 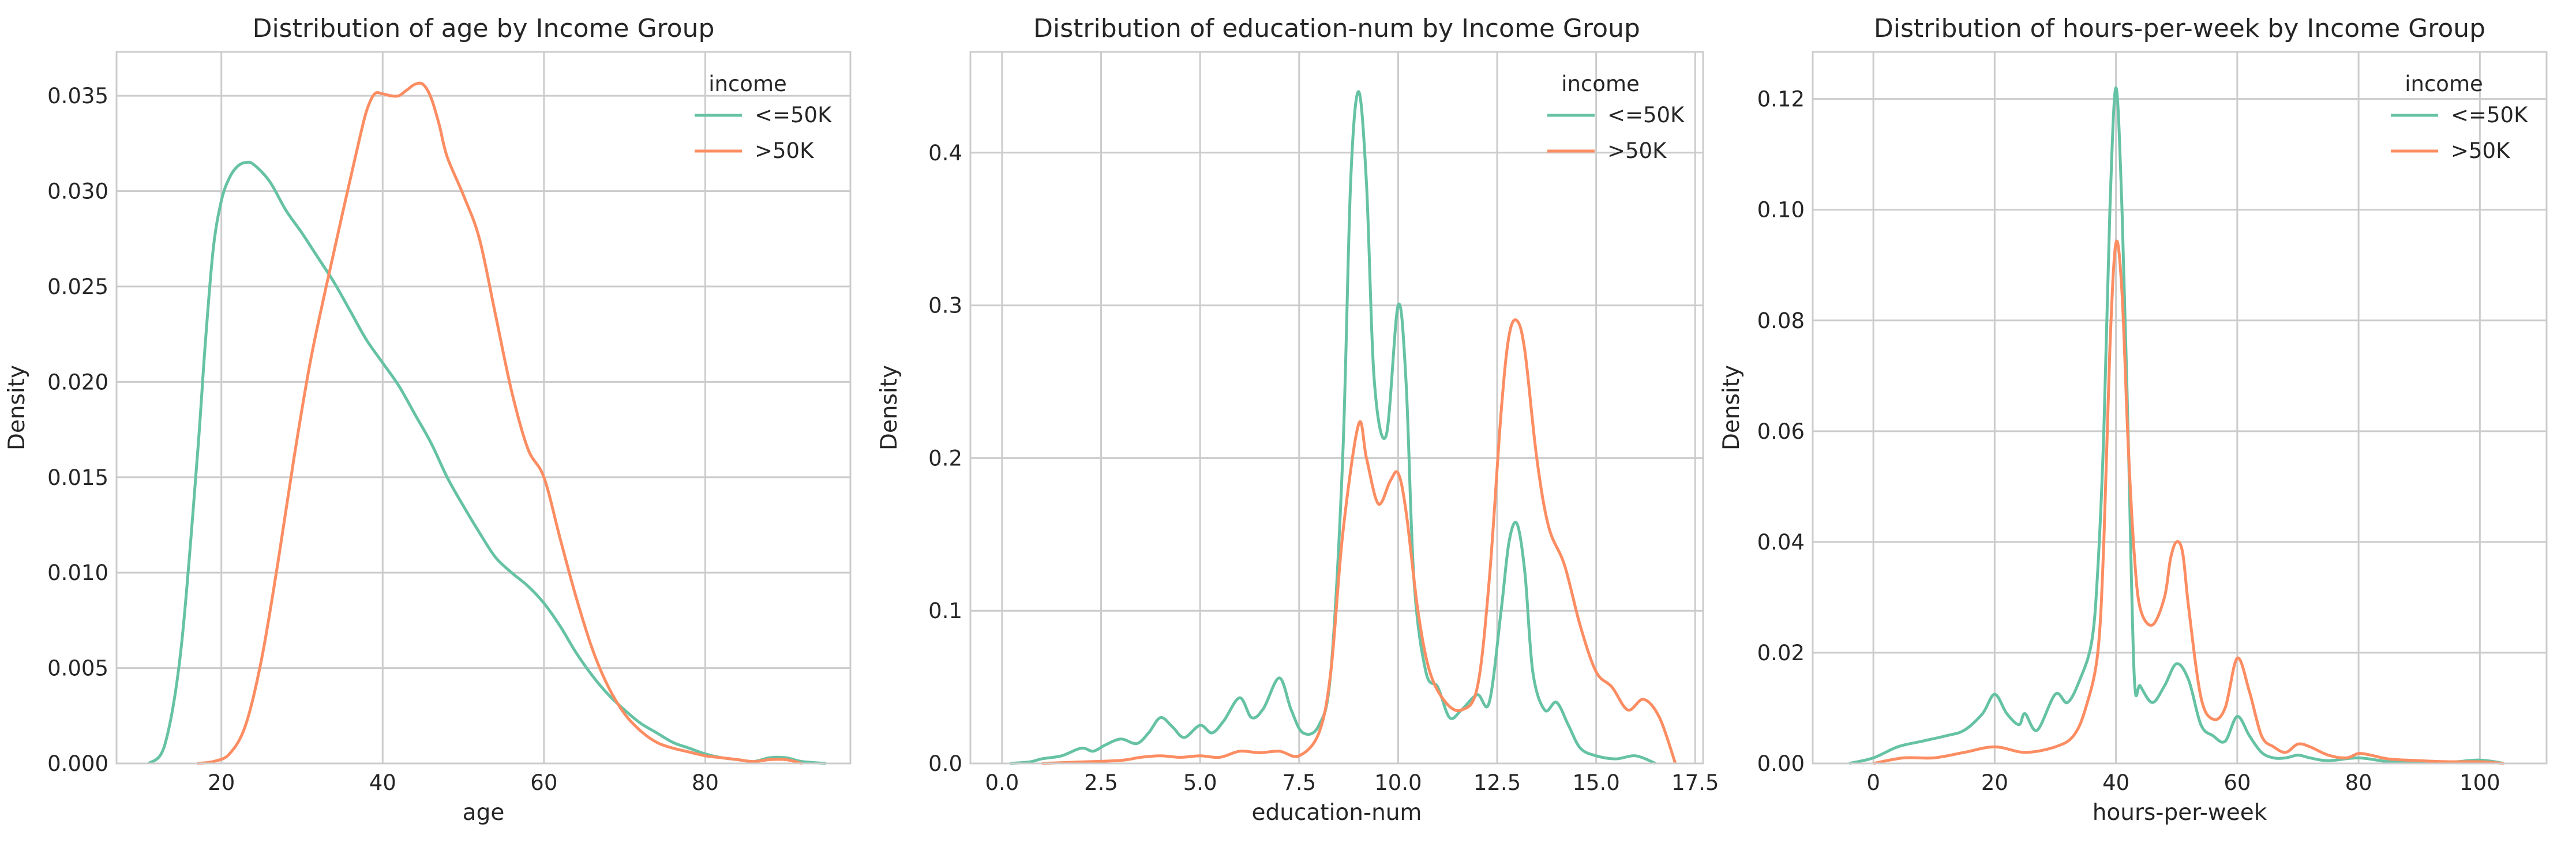 I want to click on x-axis-label: hours-per-week, so click(x=2180, y=813).